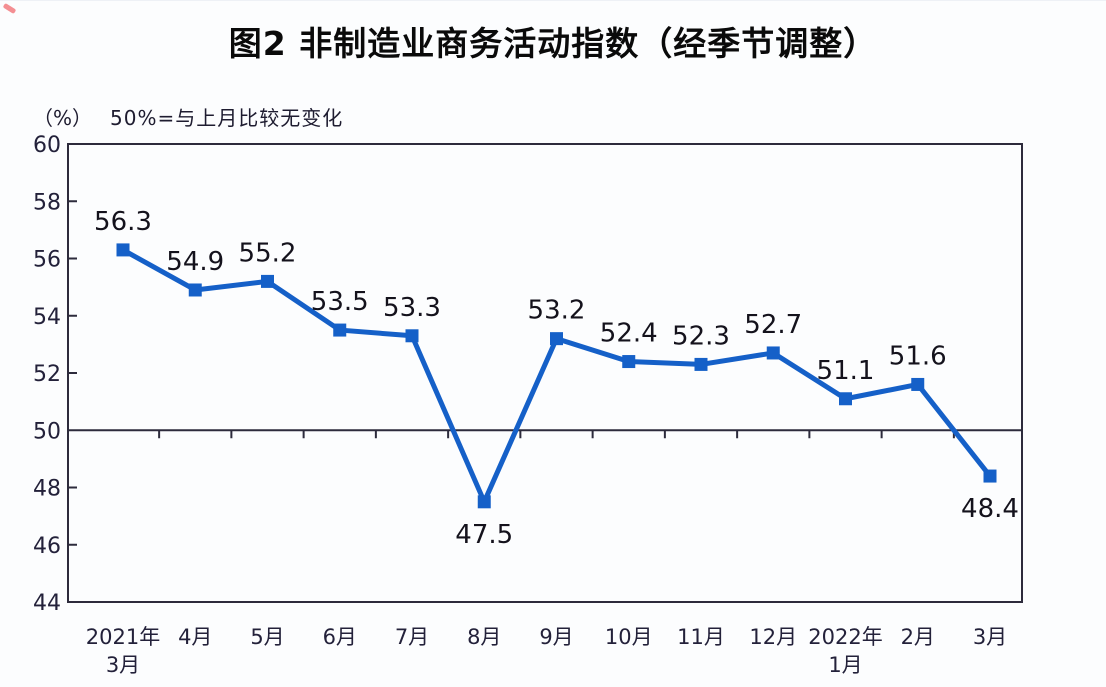 This screenshot has width=1106, height=687. What do you see at coordinates (701, 336) in the screenshot?
I see `data-point-label: 52.3` at bounding box center [701, 336].